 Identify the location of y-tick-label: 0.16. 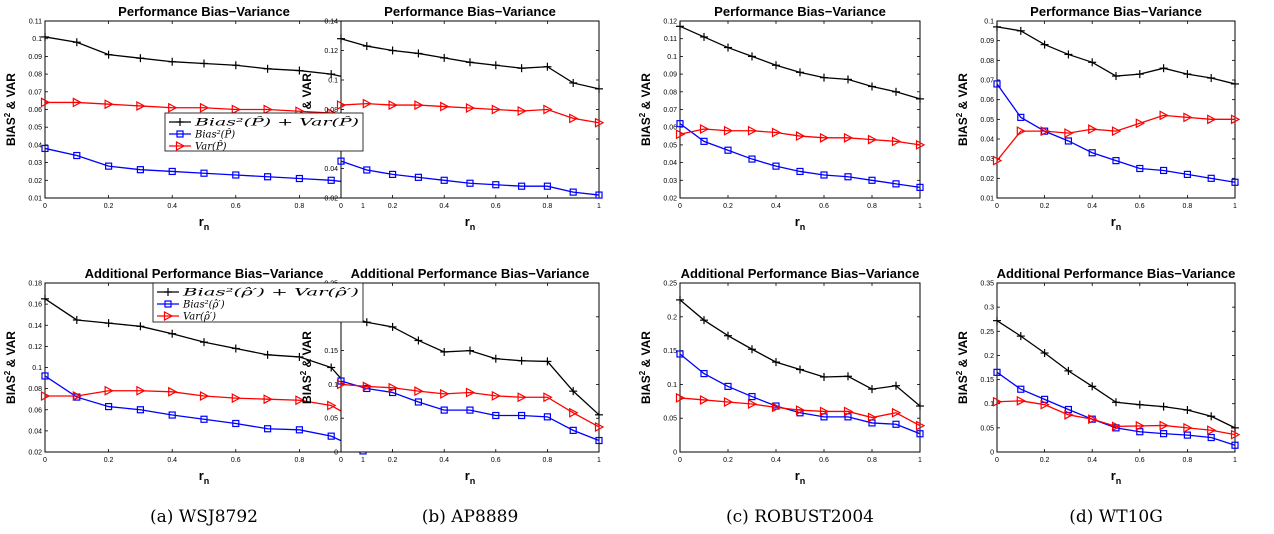
(35, 305).